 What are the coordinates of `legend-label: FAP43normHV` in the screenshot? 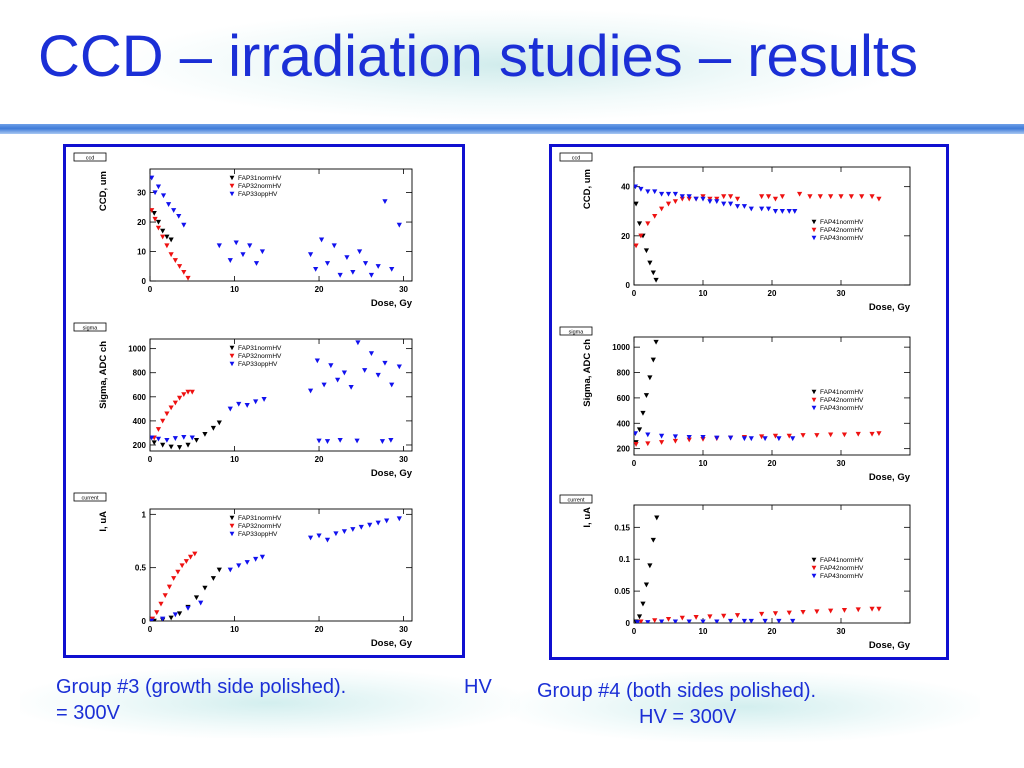 It's located at (842, 576).